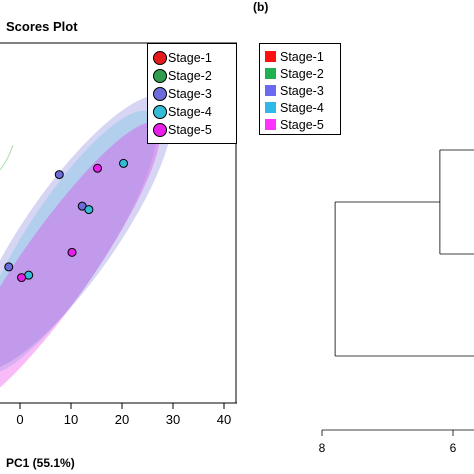 Image resolution: width=474 pixels, height=474 pixels. I want to click on stage-2-ellipse-edge, so click(7, 157).